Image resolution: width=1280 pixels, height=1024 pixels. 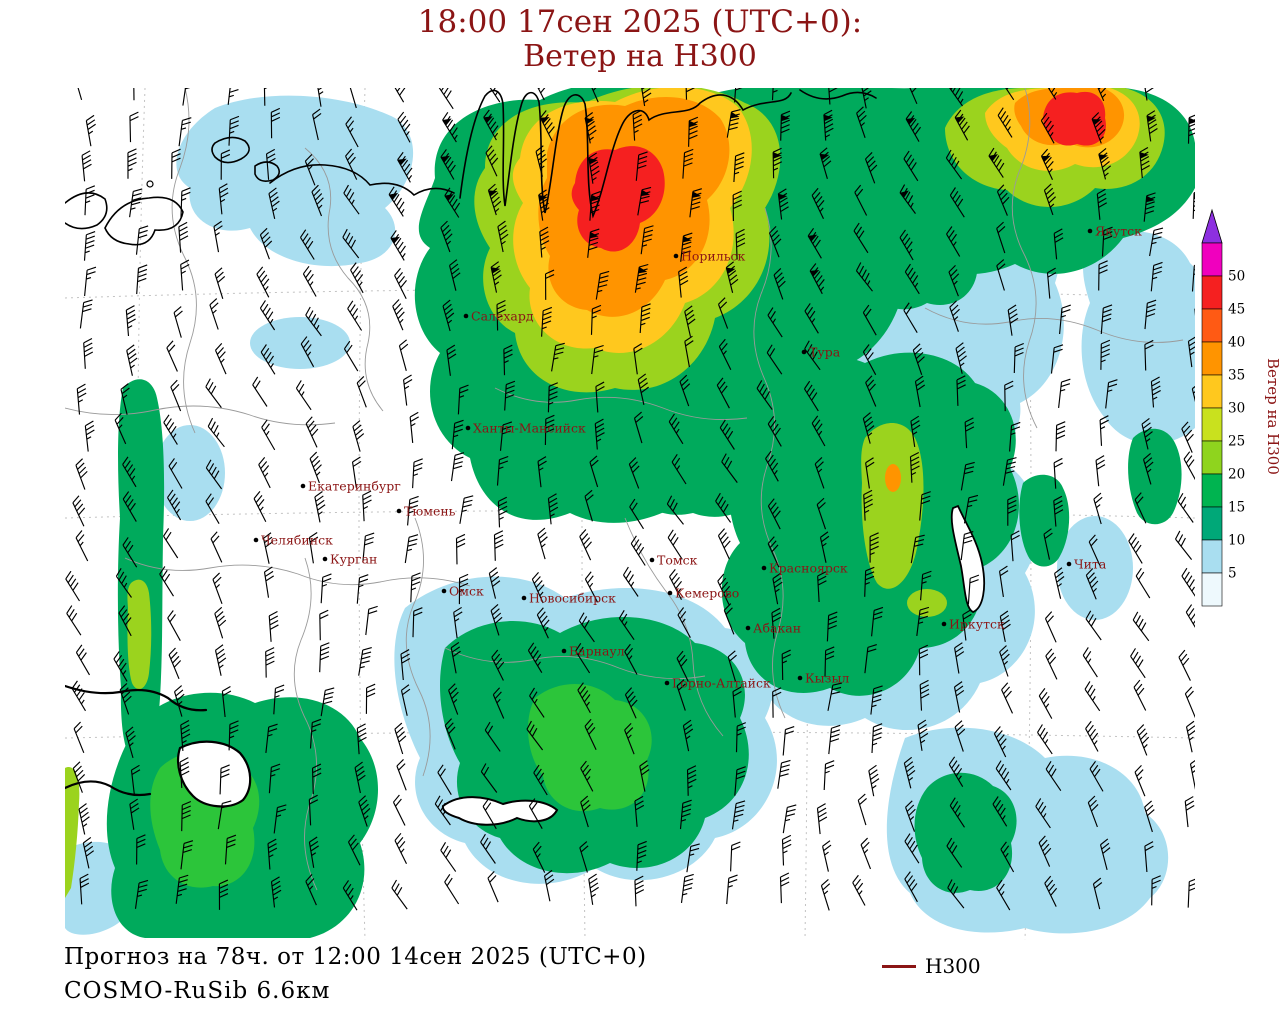 I want to click on h300-legend: H300, so click(x=931, y=966).